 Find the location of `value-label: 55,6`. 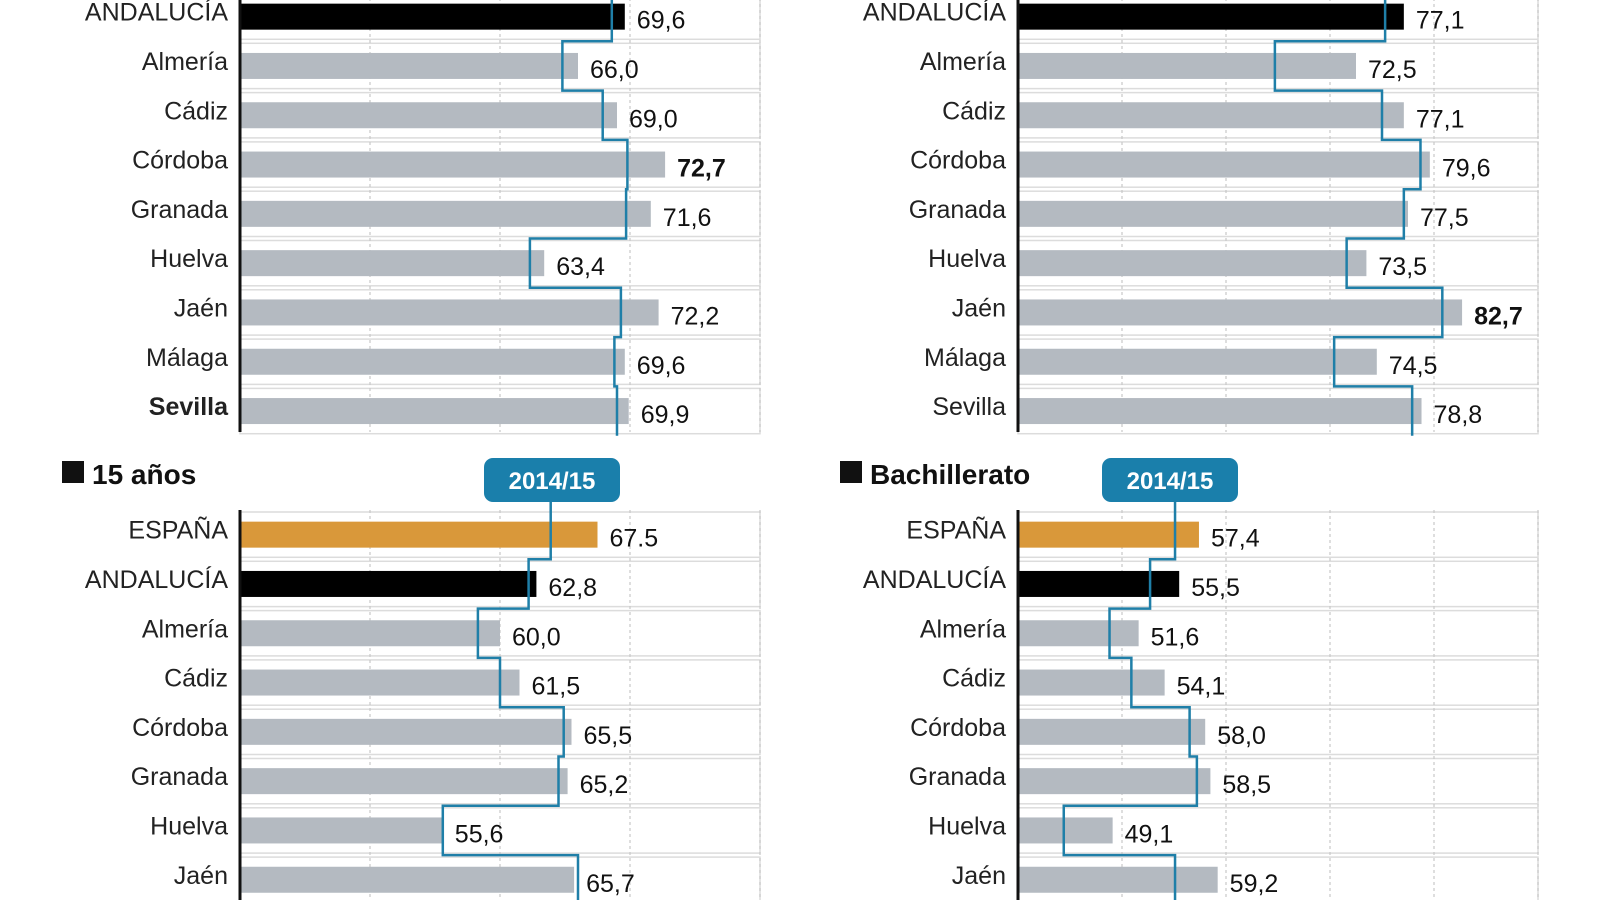

value-label: 55,6 is located at coordinates (479, 834).